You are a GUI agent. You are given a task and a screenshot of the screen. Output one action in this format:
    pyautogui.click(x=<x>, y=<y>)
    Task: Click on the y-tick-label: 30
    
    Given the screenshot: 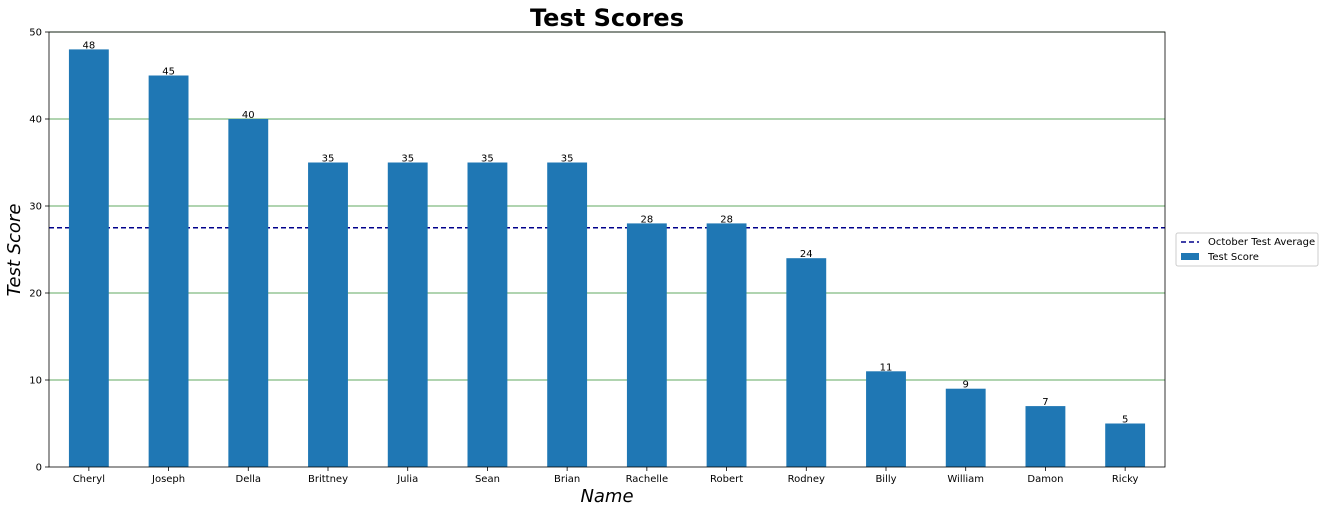 What is the action you would take?
    pyautogui.click(x=35, y=207)
    